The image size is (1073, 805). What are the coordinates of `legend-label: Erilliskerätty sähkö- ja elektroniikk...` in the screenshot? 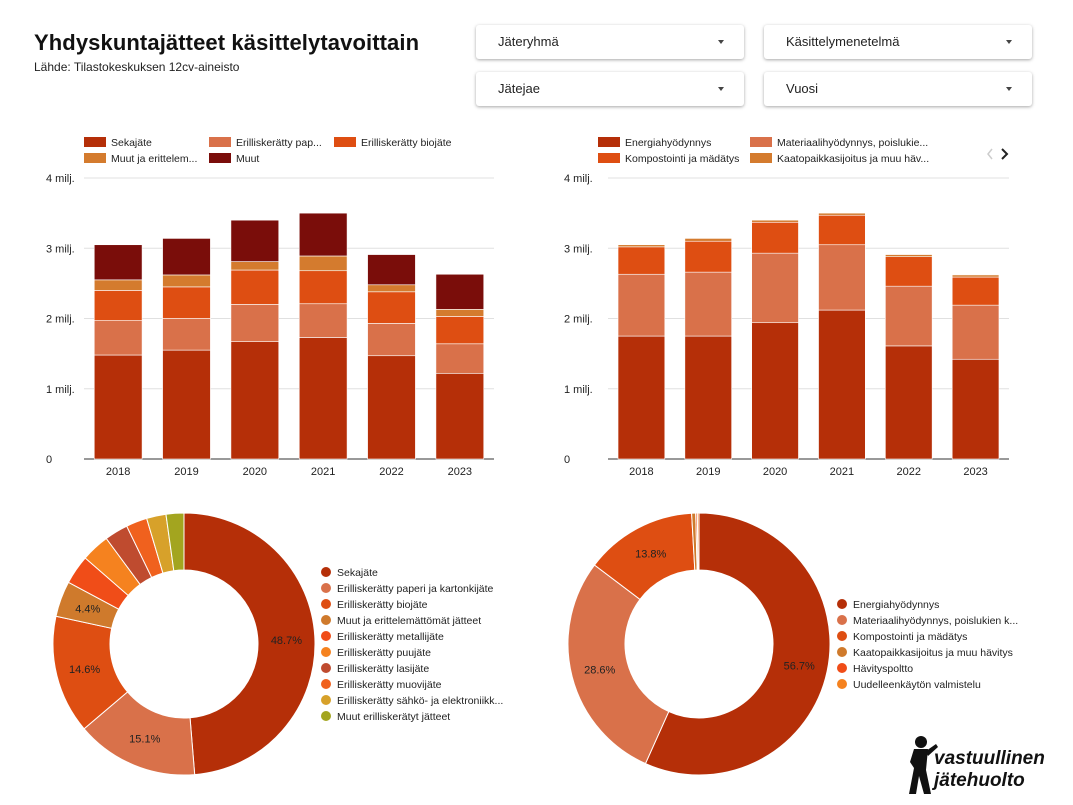 It's located at (420, 701).